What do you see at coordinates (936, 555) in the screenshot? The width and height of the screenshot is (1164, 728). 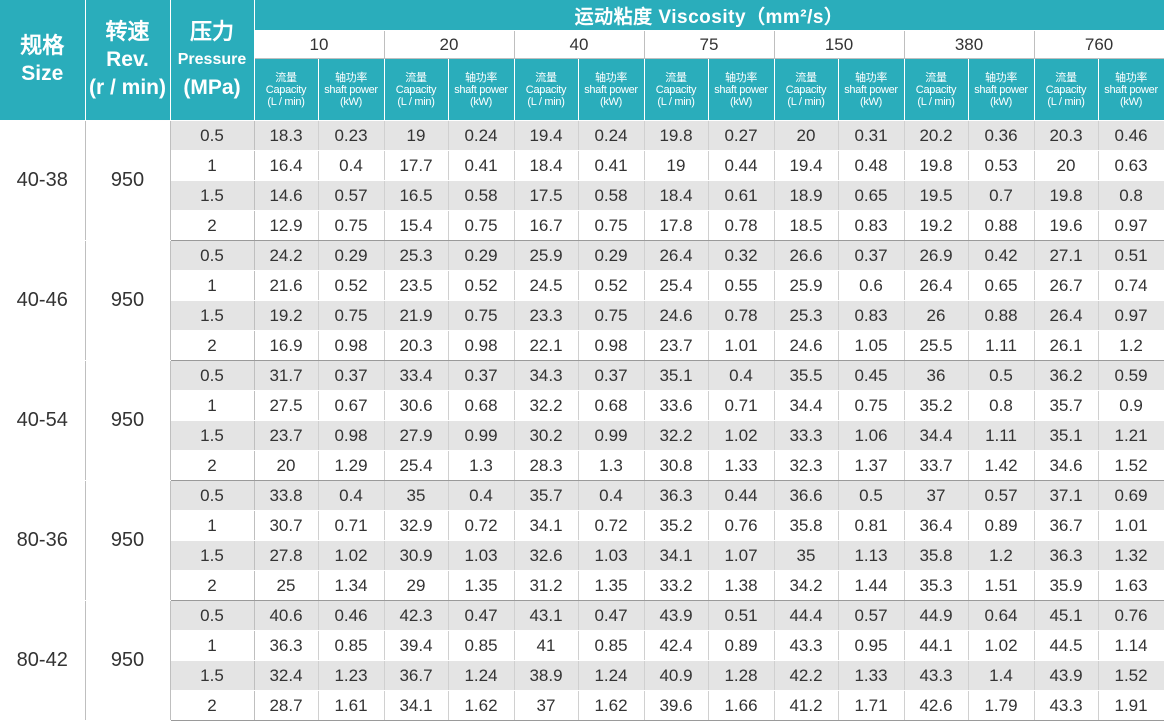 I see `capacity-cell: 35.8` at bounding box center [936, 555].